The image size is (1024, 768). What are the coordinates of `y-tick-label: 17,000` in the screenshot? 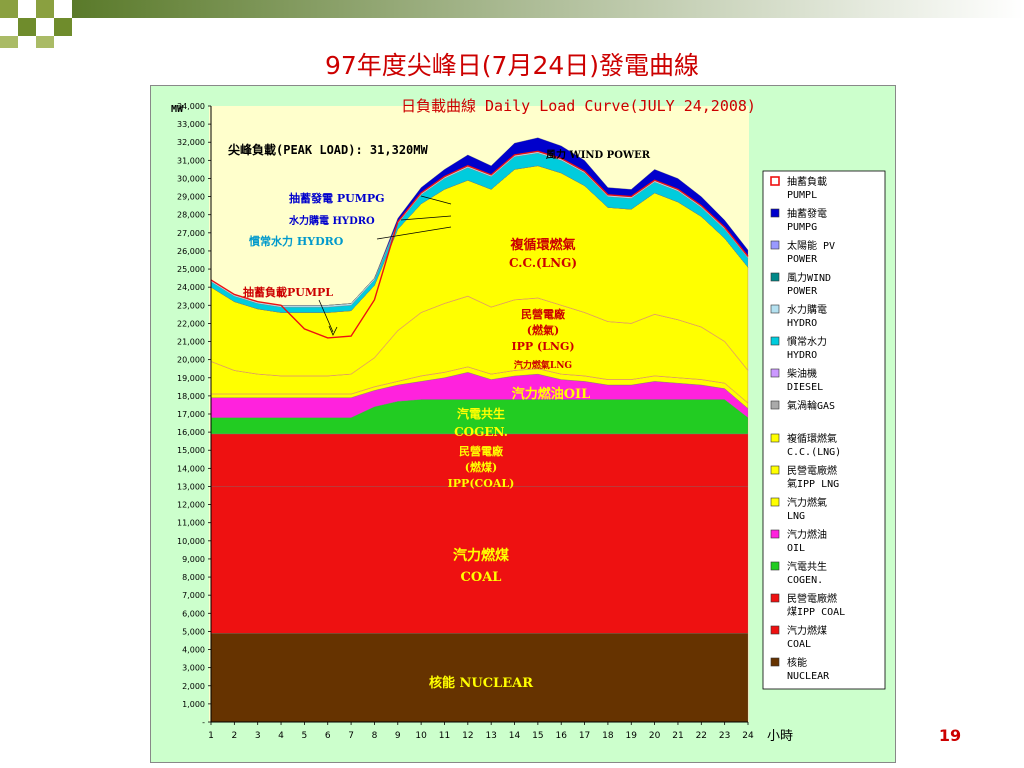 It's located at (191, 414).